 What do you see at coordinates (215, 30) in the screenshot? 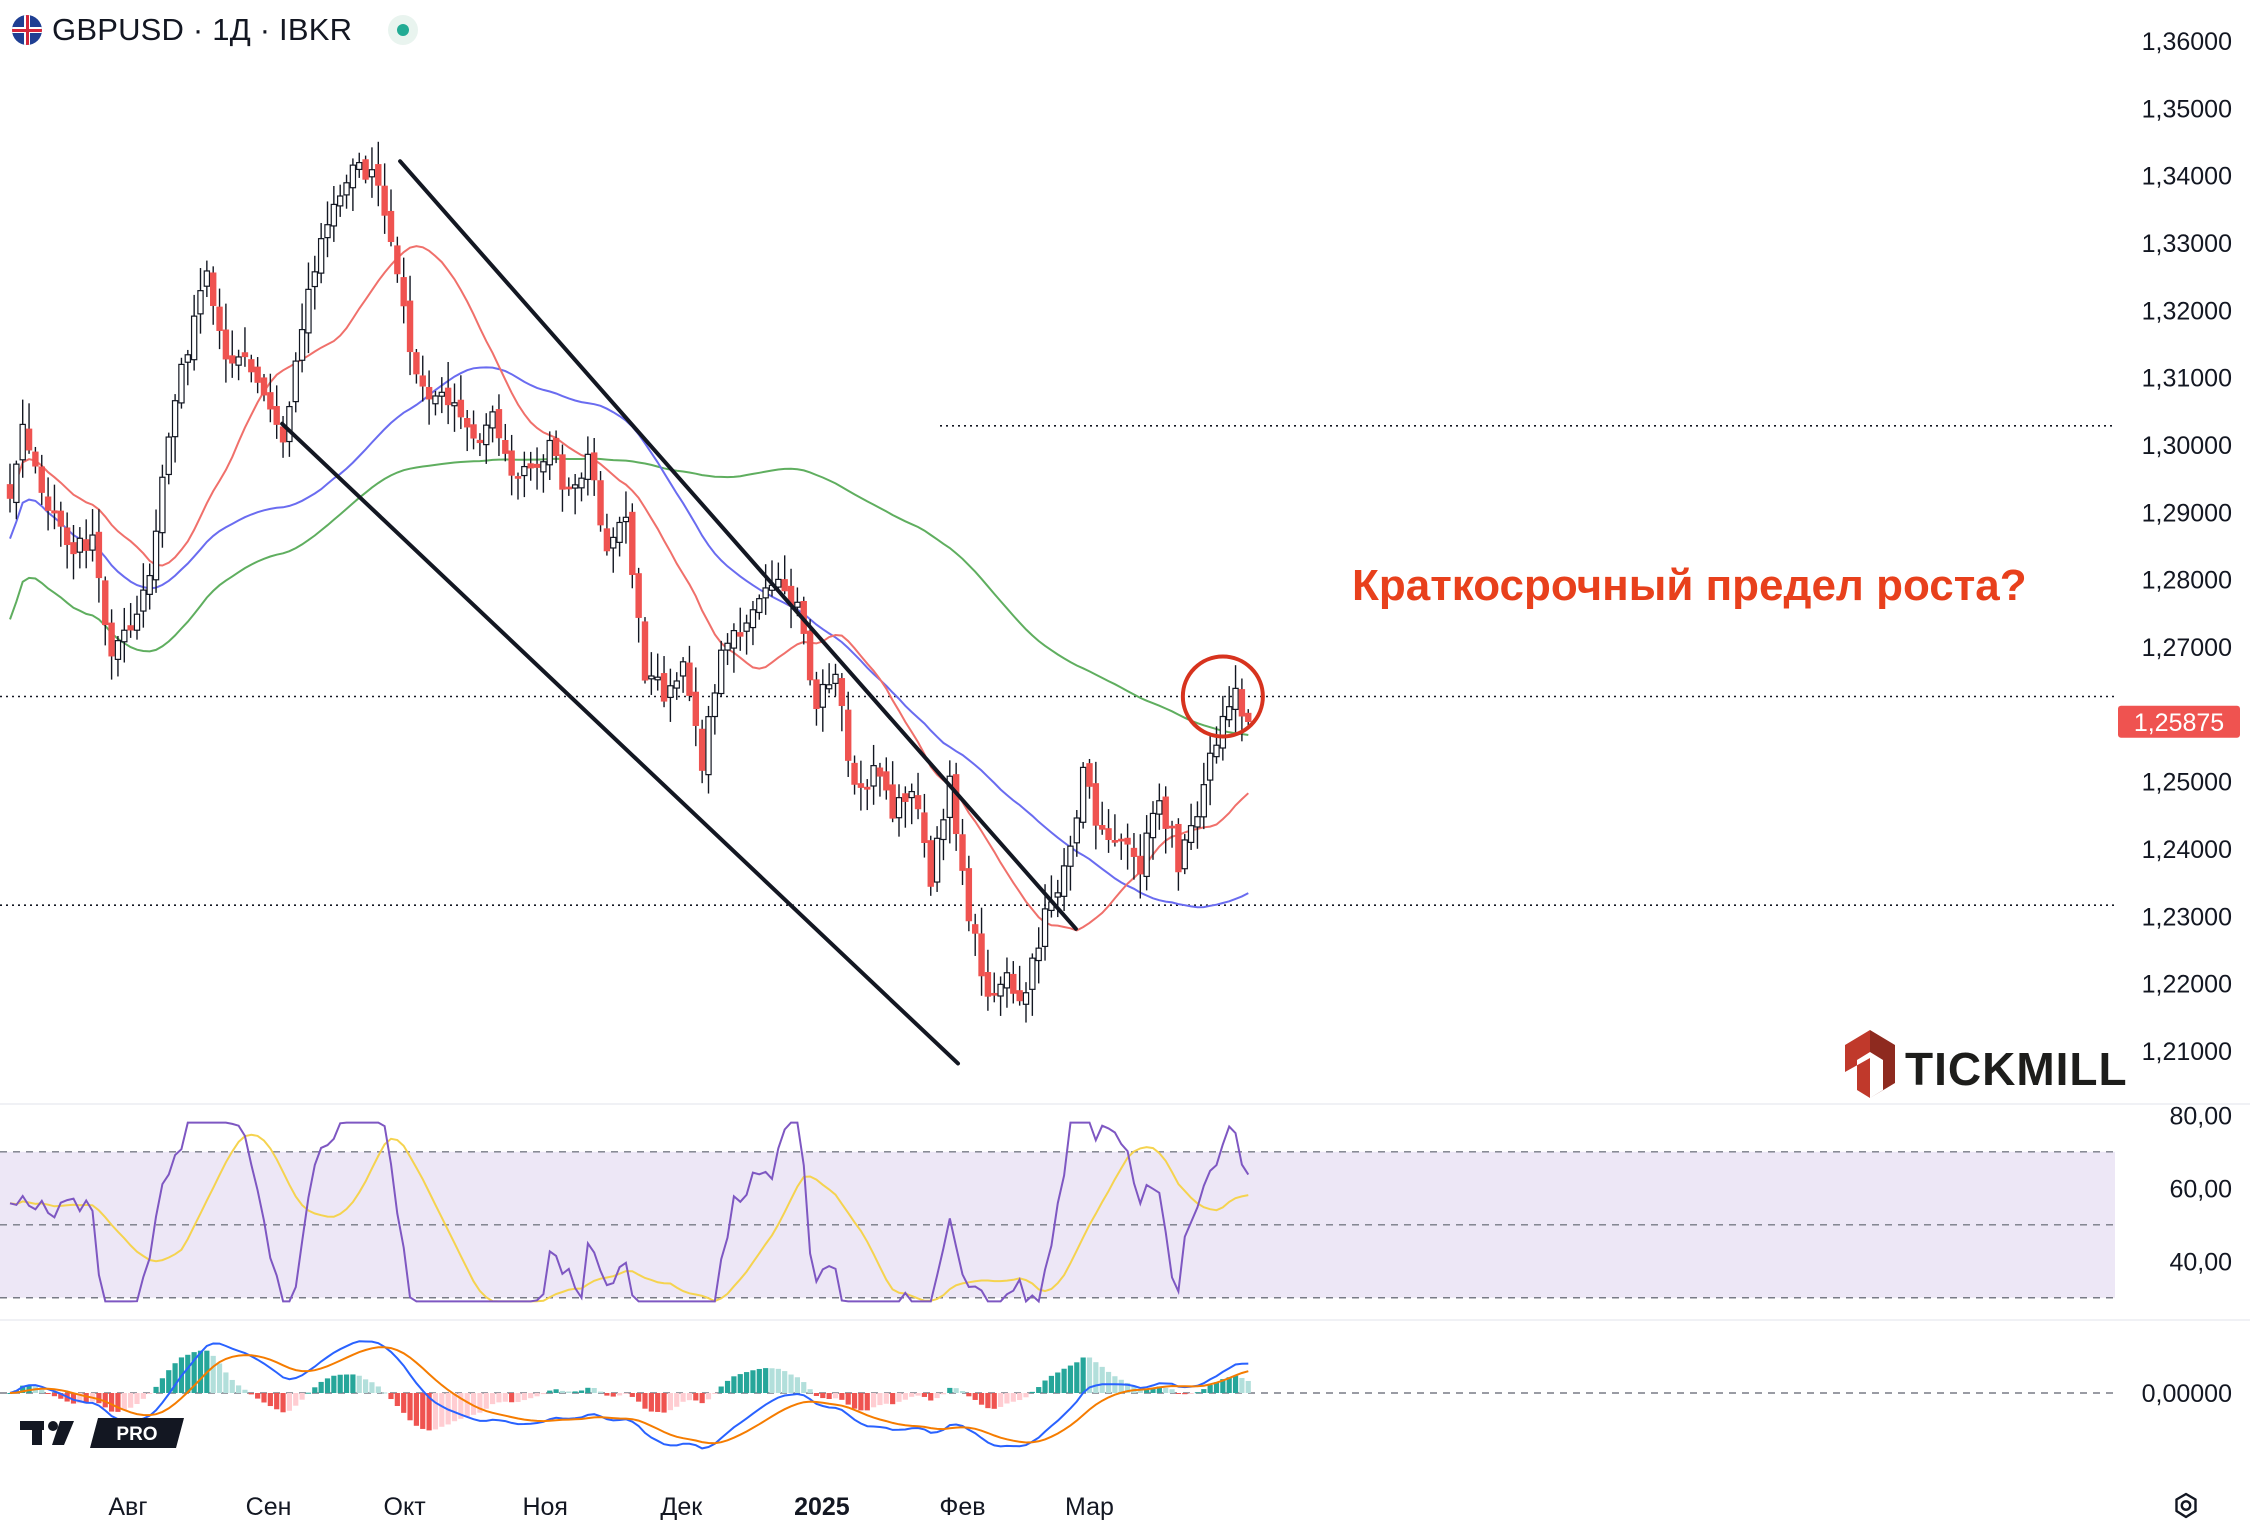
I see `symbol-header: GBPUSD · 1Д · IBKR` at bounding box center [215, 30].